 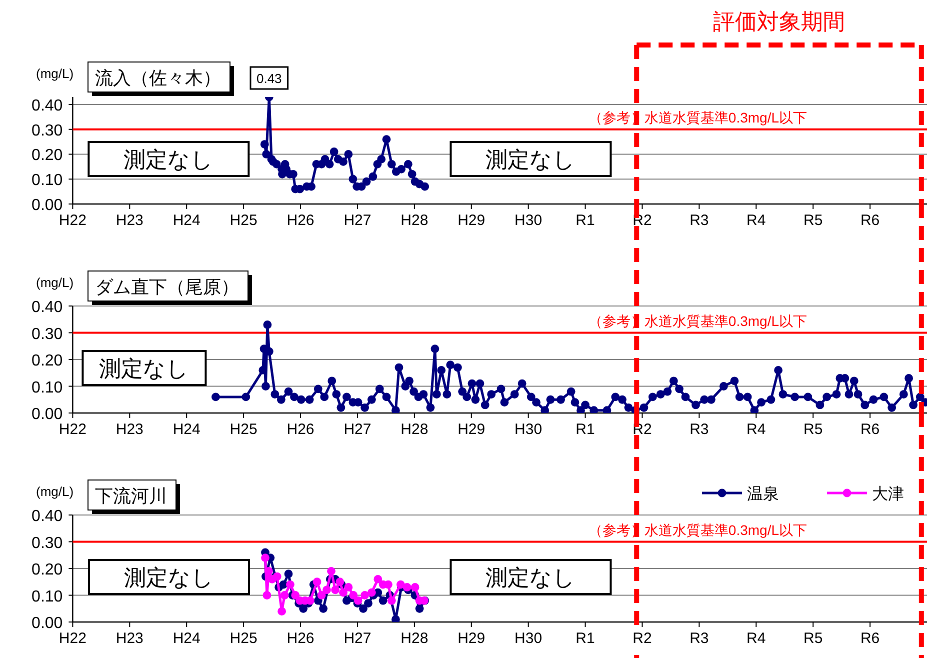 I want to click on y-tick-label: 0.40, so click(x=47, y=307).